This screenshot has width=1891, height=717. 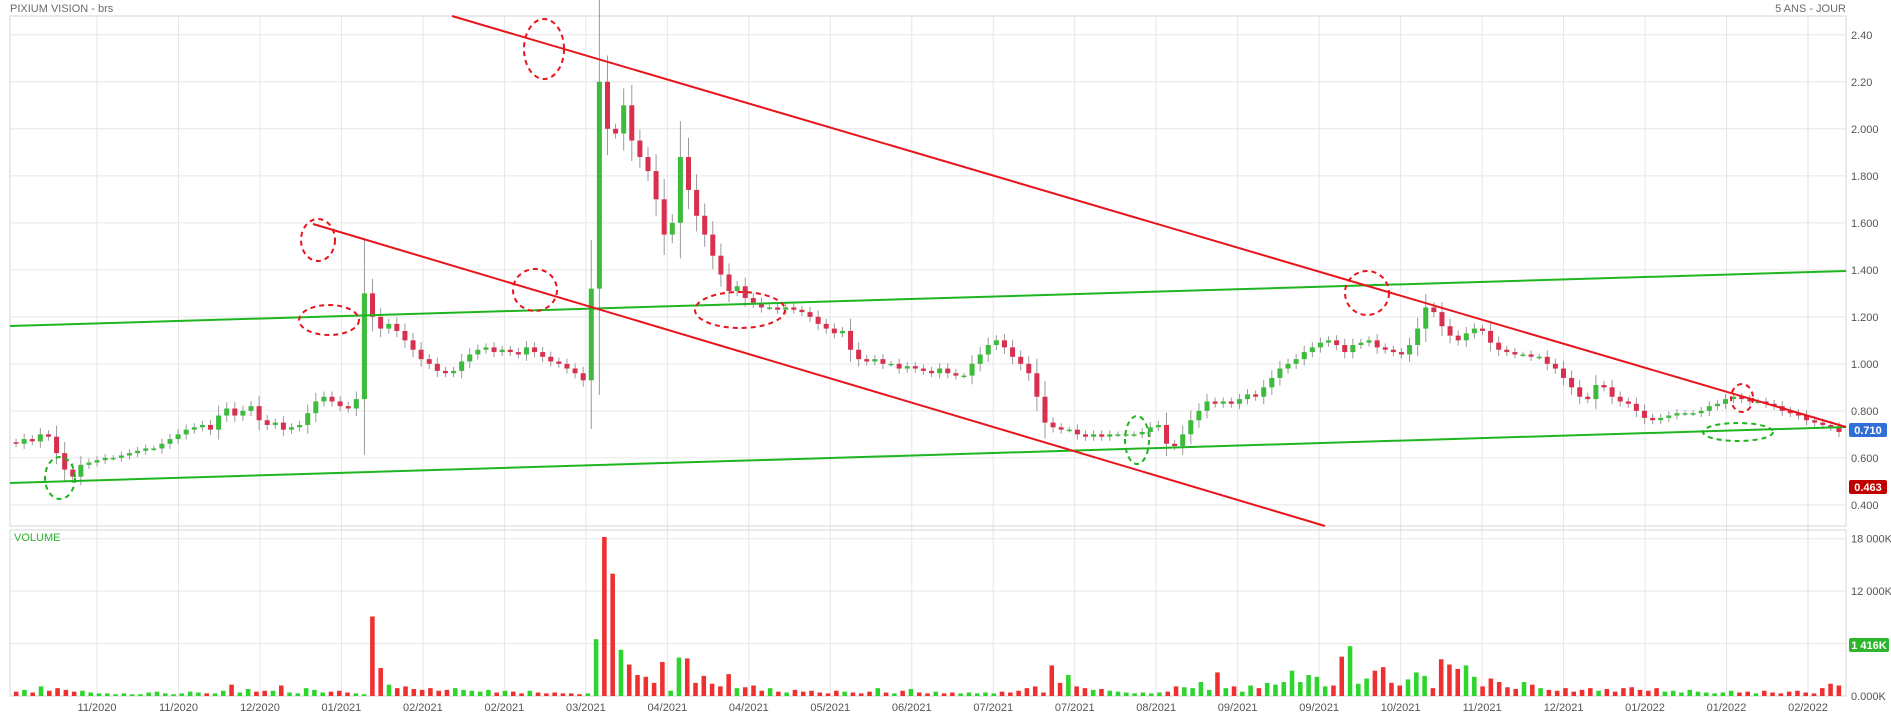 I want to click on x-tick-label: 02/2021, so click(x=504, y=708).